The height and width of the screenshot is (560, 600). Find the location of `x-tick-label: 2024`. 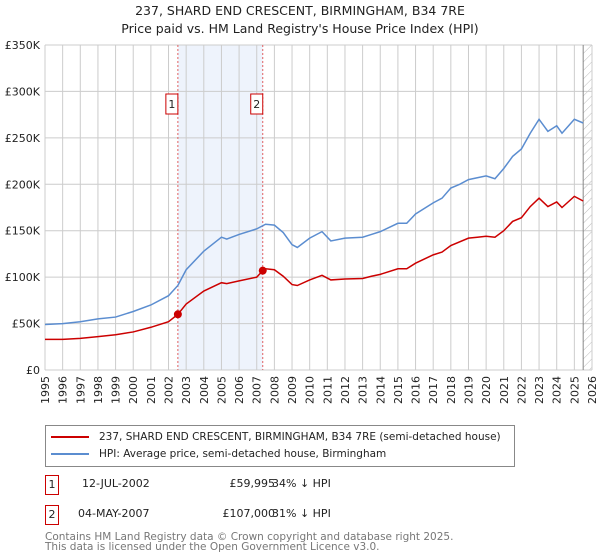

x-tick-label: 2024 is located at coordinates (557, 390).